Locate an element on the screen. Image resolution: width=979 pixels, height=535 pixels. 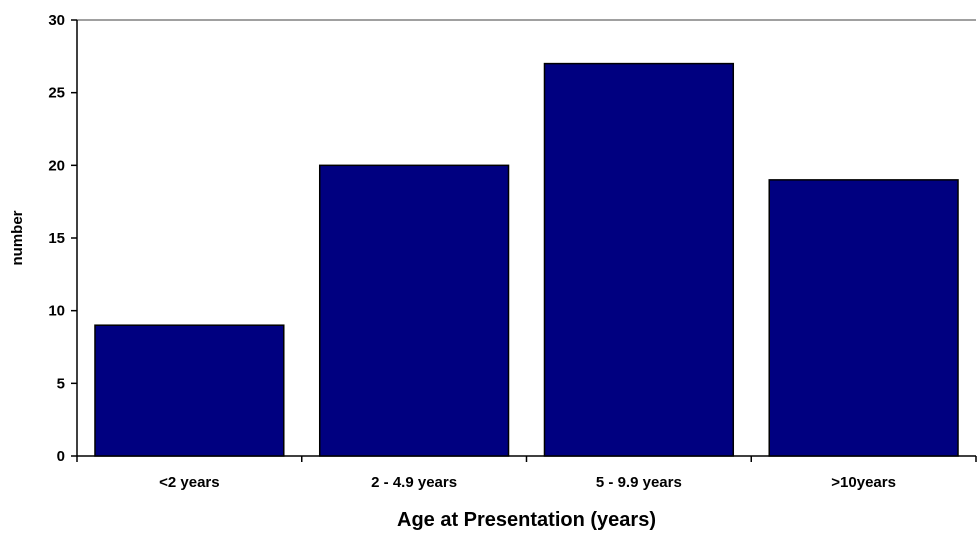
y-axis-ticks: 0 5 10 15 20 25 30 is located at coordinates (62, 238).